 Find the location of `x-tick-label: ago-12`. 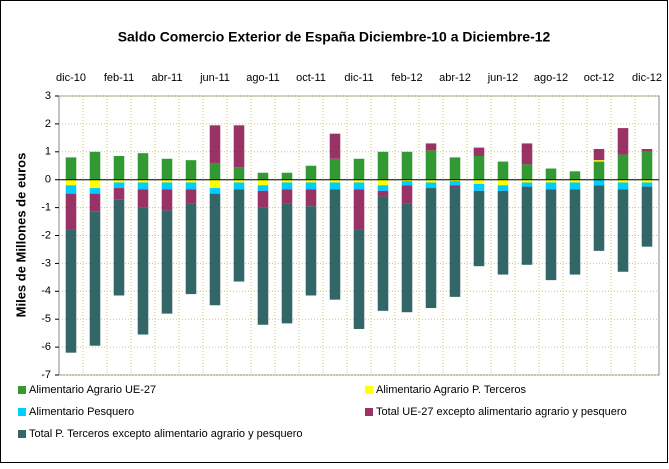

x-tick-label: ago-12 is located at coordinates (551, 78).